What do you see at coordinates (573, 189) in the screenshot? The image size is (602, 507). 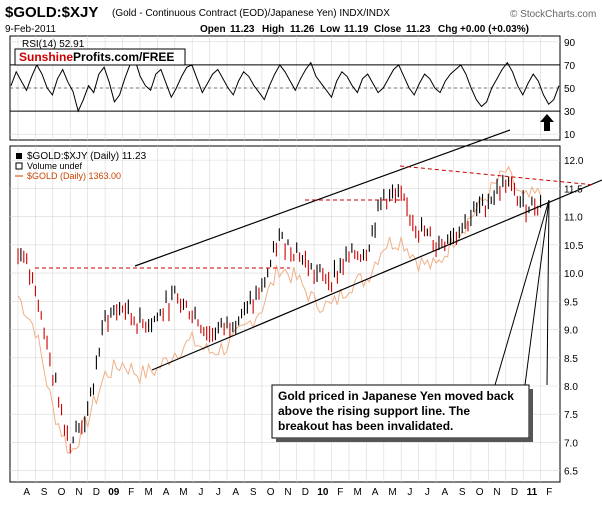 I see `price-tick-label: 11.5` at bounding box center [573, 189].